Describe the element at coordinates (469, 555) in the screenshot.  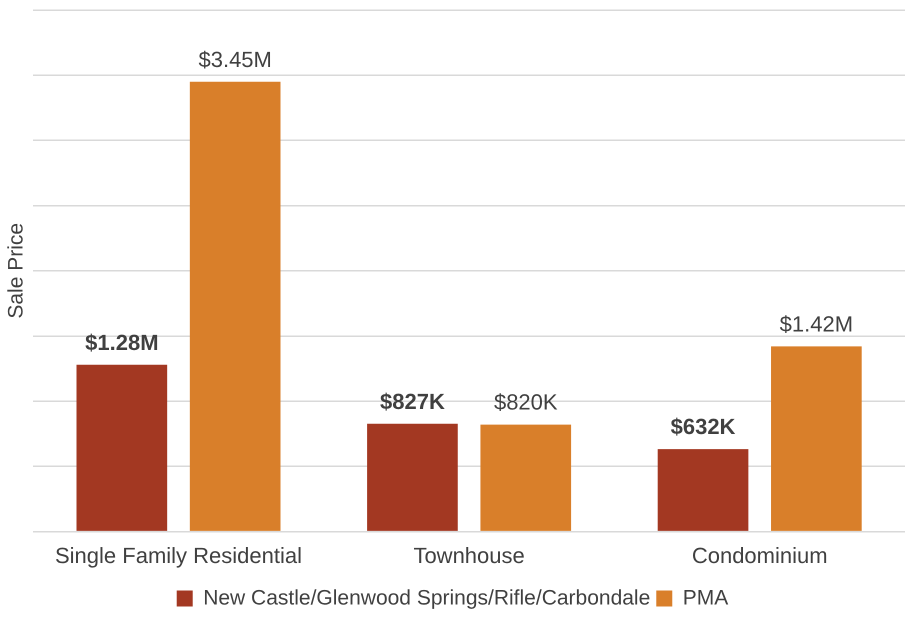
I see `x-tick-label: Townhouse` at that location.